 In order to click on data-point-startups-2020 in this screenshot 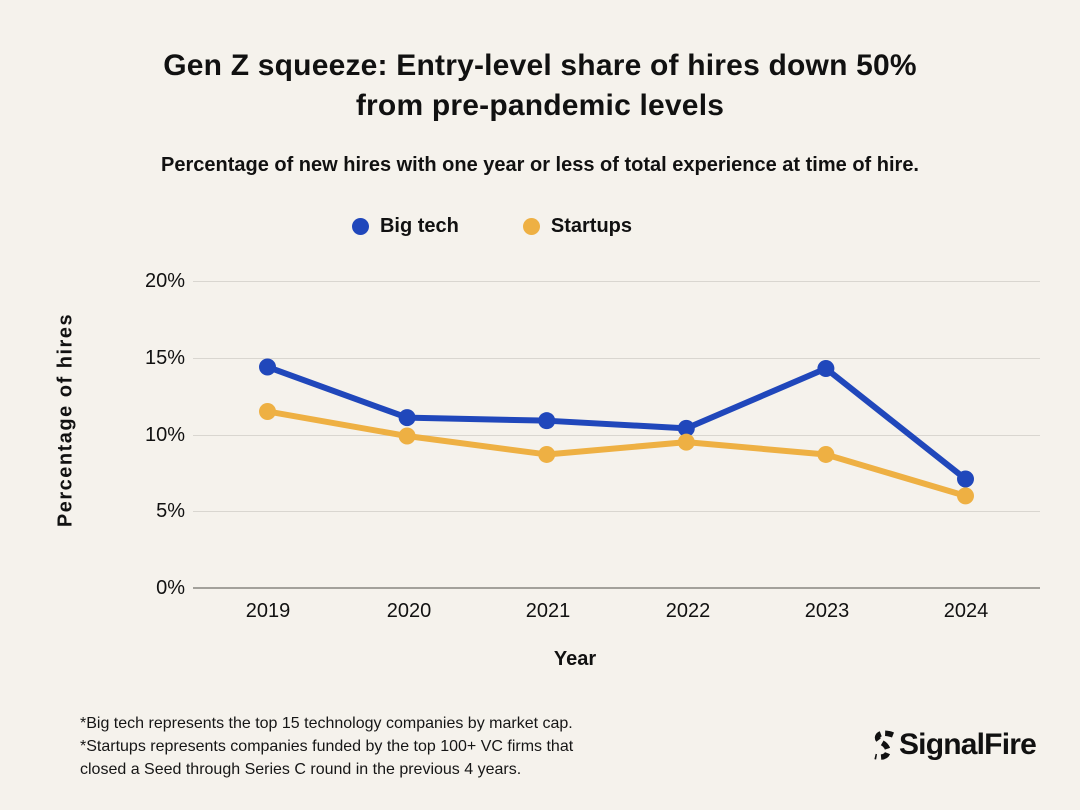, I will do `click(407, 436)`.